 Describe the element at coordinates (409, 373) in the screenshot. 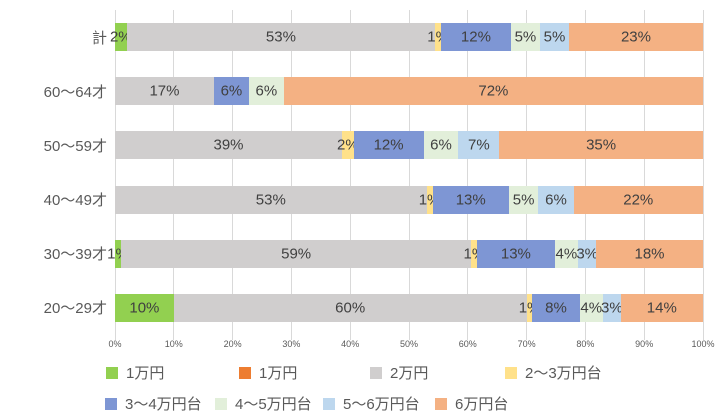

I see `legend-label: 2万円` at that location.